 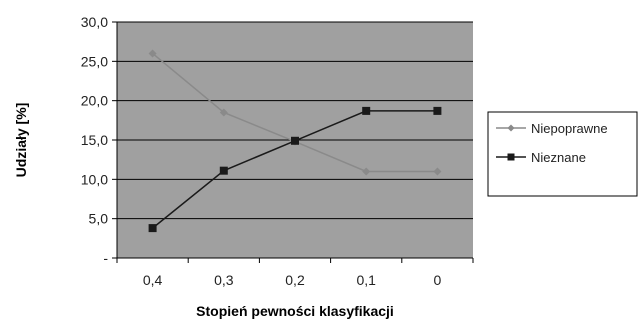 I want to click on y-tick-label: 30,0, so click(x=94, y=22).